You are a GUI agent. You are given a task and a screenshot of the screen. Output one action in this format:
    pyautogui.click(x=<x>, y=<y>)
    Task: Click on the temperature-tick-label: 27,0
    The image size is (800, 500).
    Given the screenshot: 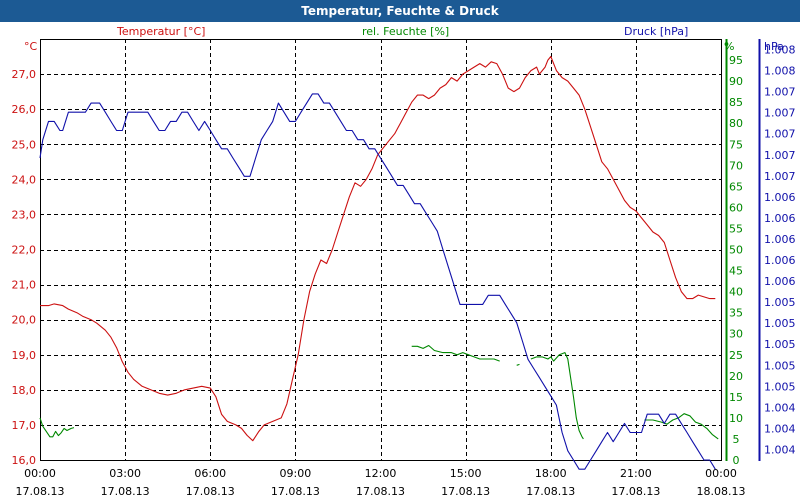 What is the action you would take?
    pyautogui.click(x=24, y=74)
    